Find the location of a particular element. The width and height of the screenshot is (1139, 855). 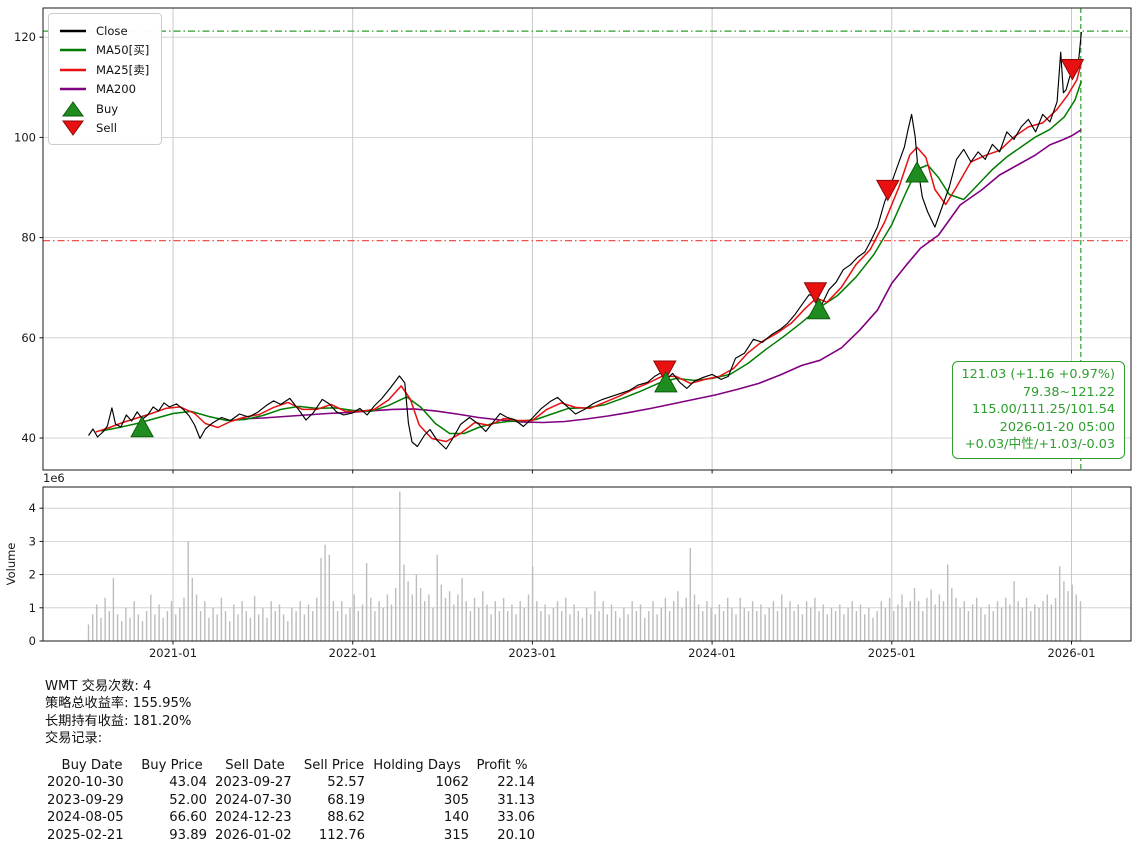

legend-item: MA25[卖] is located at coordinates (103, 70).